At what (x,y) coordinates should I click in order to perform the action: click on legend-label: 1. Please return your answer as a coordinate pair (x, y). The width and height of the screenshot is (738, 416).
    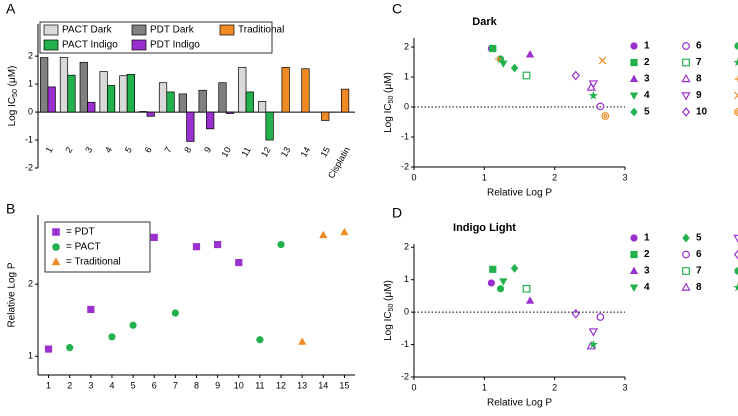
    Looking at the image, I should click on (647, 238).